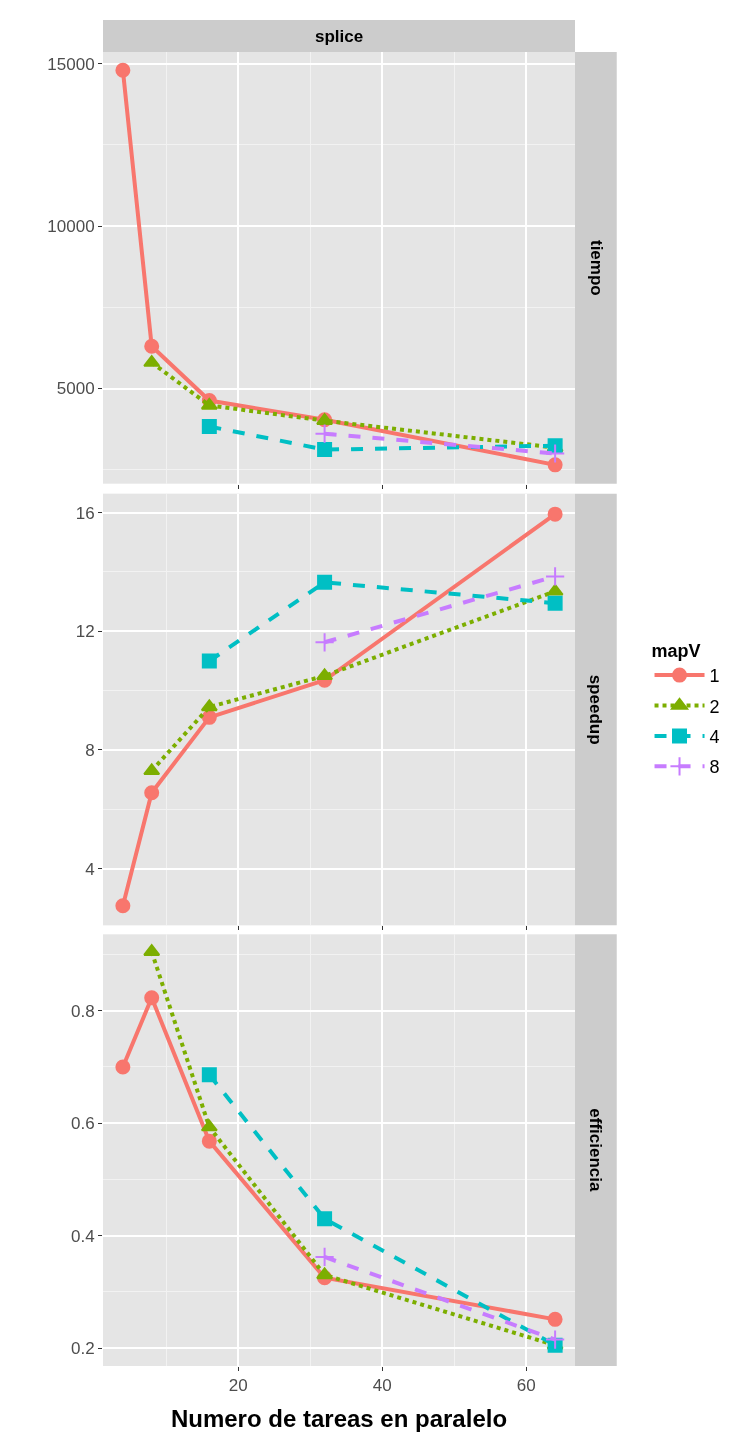  I want to click on text: speedup, so click(596, 709).